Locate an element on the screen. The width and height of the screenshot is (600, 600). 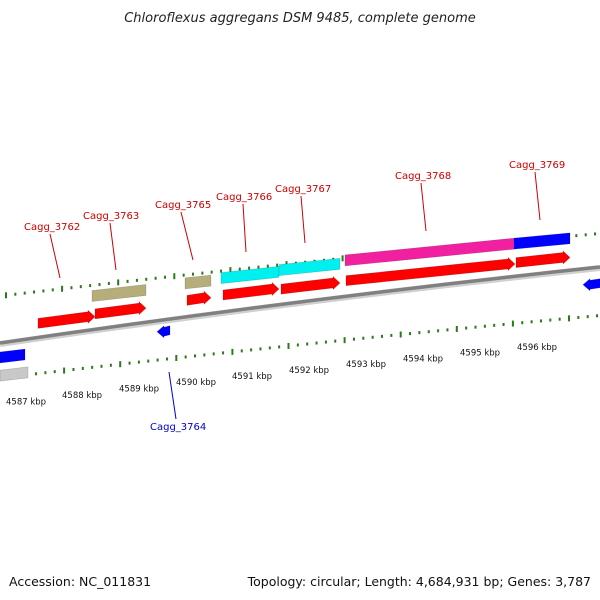
kbp-label: 4590 kbp is located at coordinates (196, 383).